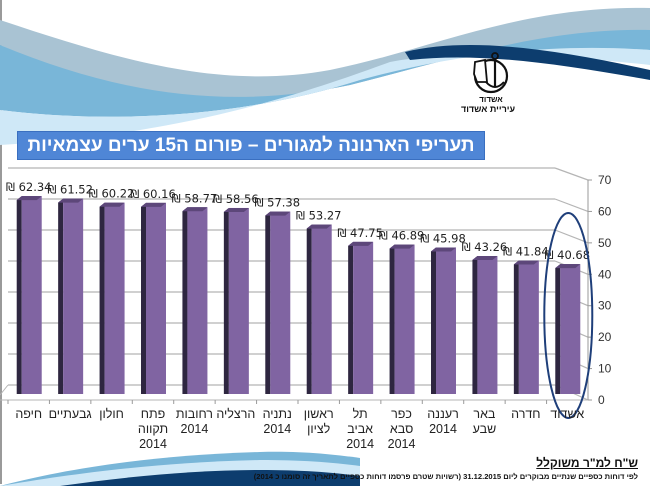 The image size is (650, 486). What do you see at coordinates (485, 247) in the screenshot?
I see `data-label: ₪ 43.26` at bounding box center [485, 247].